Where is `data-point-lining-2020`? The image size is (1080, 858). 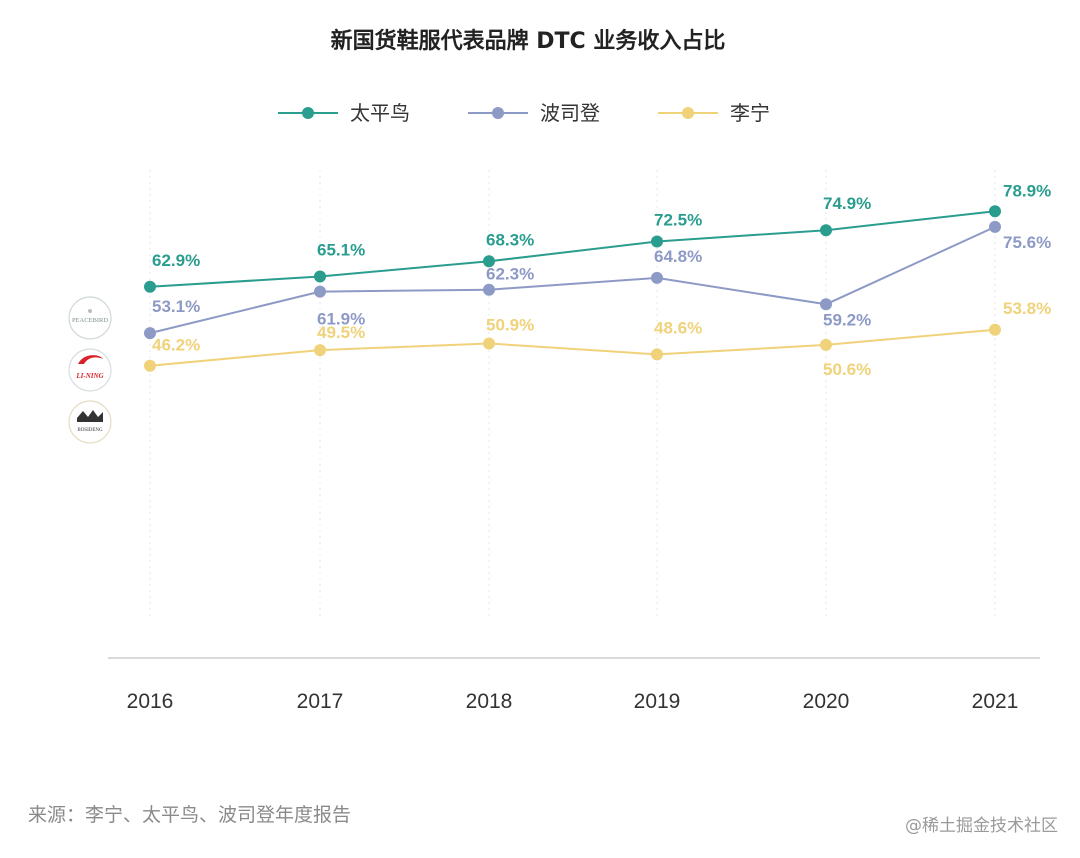 data-point-lining-2020 is located at coordinates (826, 344).